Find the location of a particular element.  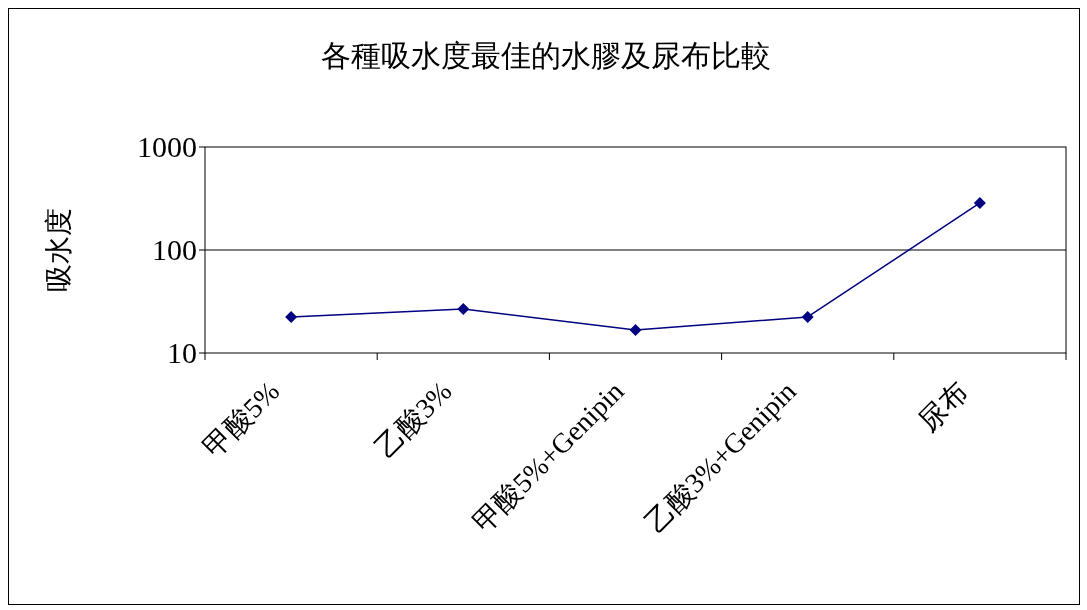

y-tick-label: 10 is located at coordinates (182, 352).